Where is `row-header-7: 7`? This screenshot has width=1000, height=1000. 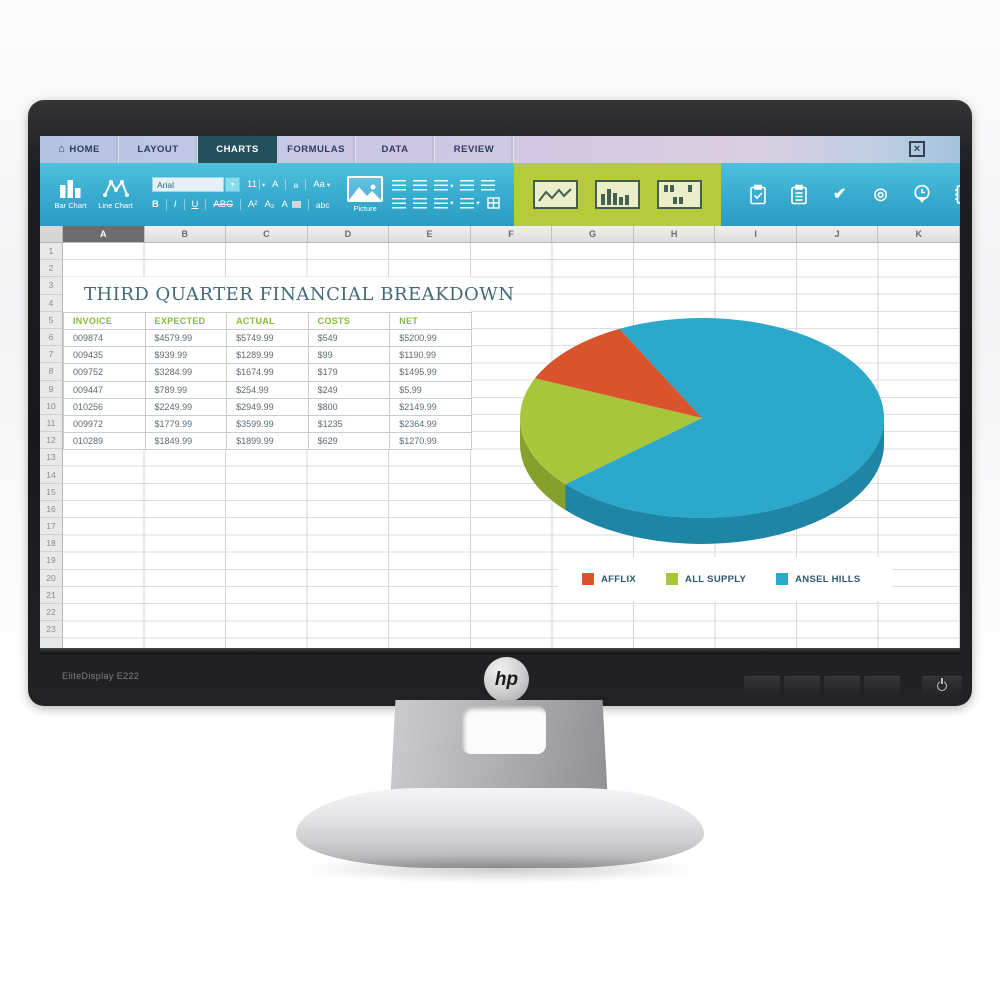
row-header-7: 7 is located at coordinates (51, 355).